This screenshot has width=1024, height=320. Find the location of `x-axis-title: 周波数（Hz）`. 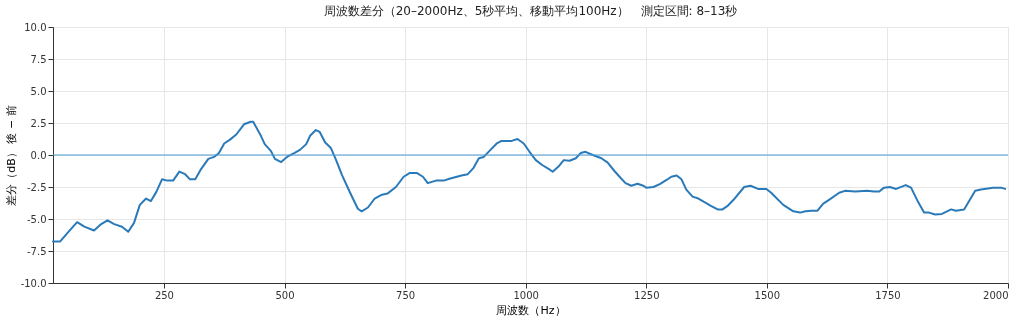

x-axis-title: 周波数（Hz） is located at coordinates (531, 310).